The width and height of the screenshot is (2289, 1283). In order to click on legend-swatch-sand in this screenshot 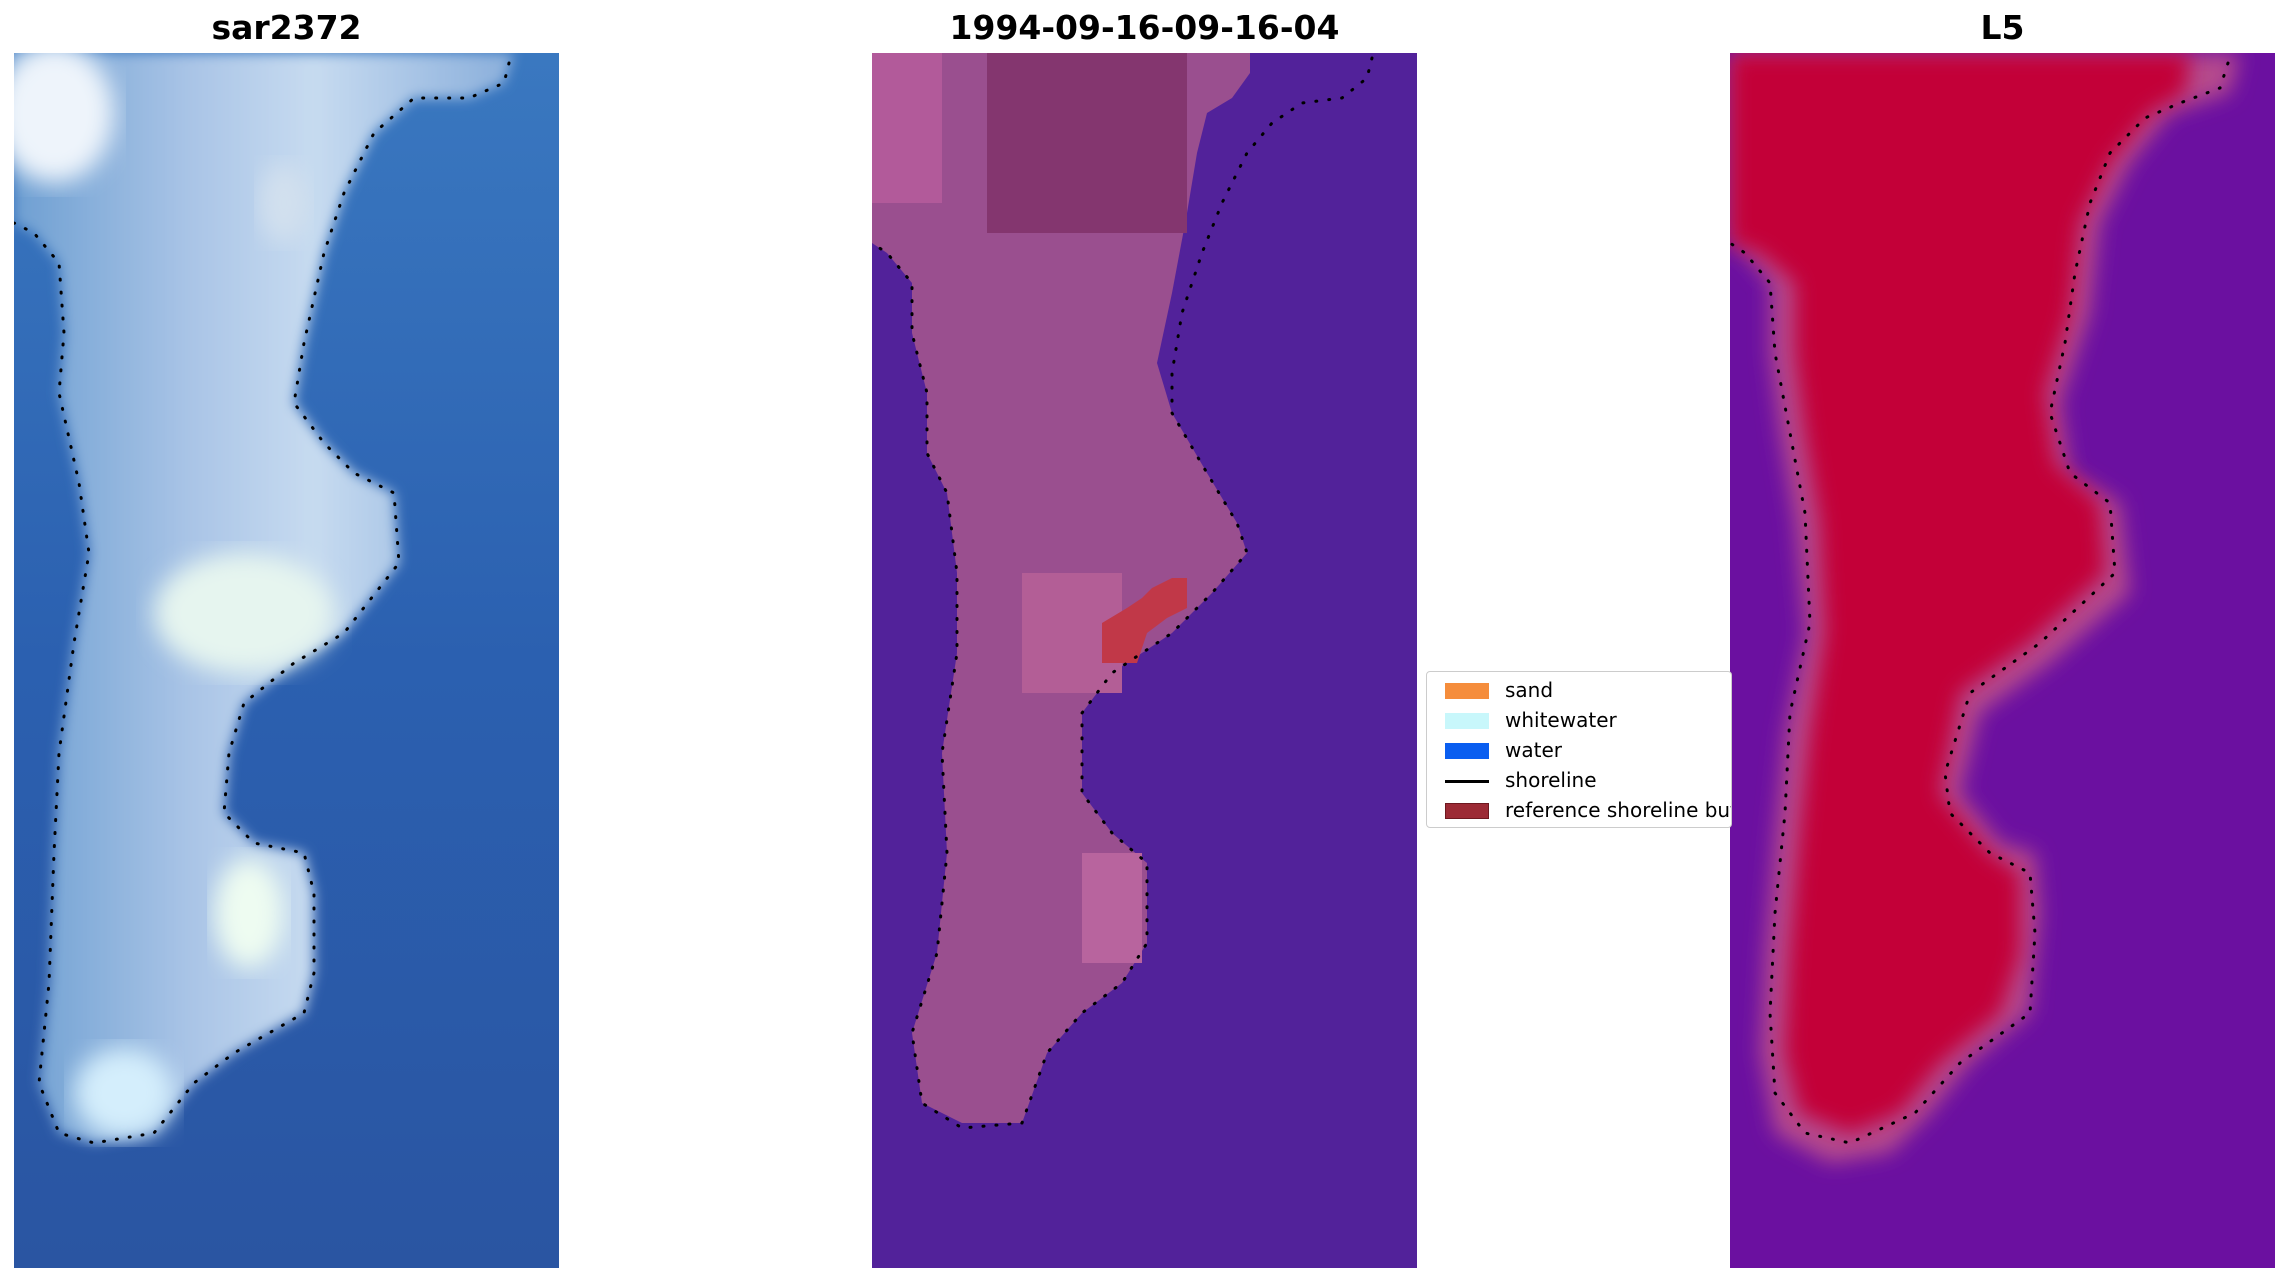, I will do `click(1467, 691)`.